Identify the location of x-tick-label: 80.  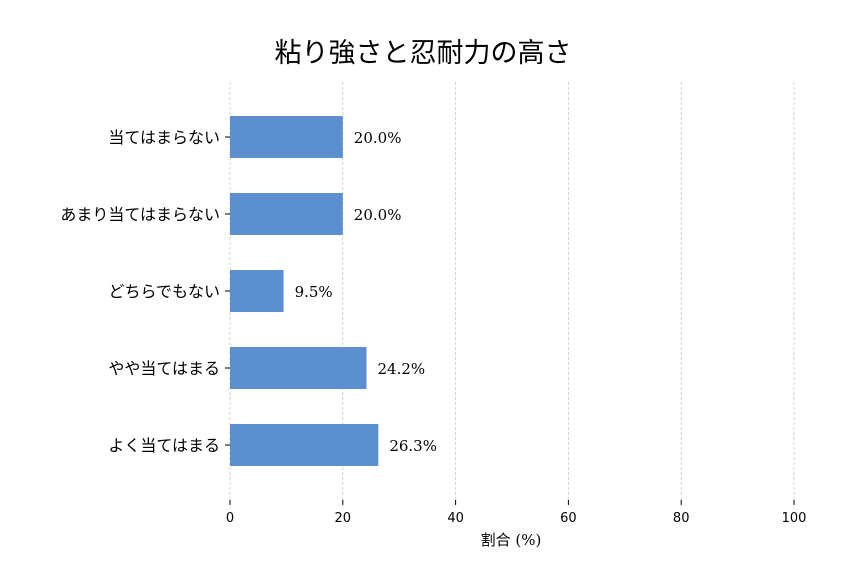
(681, 518).